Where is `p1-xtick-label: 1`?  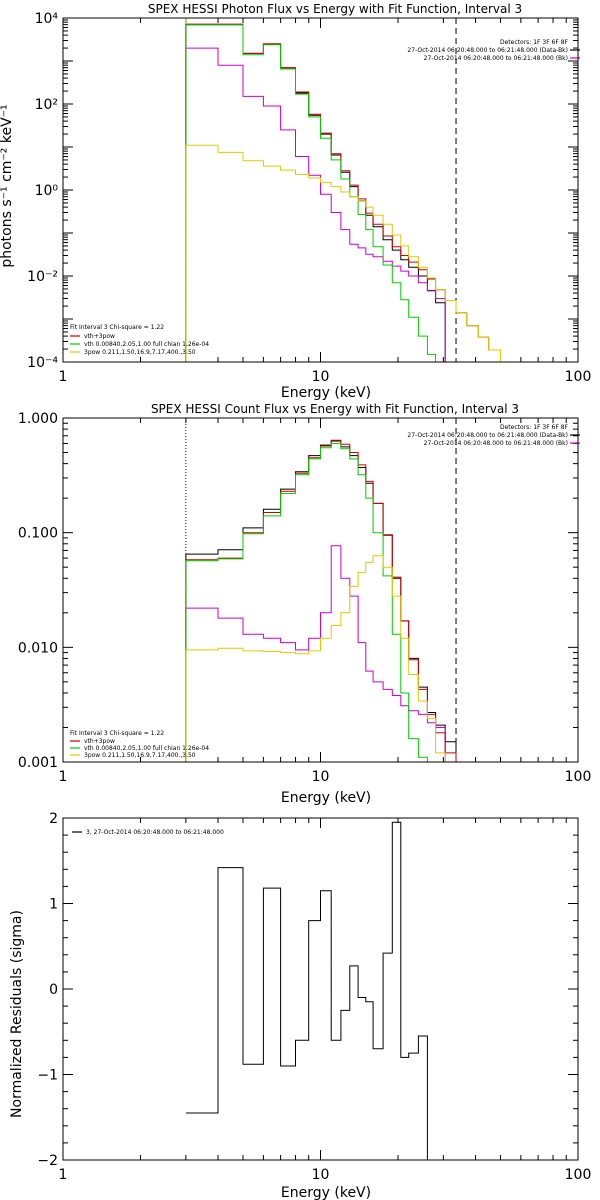
p1-xtick-label: 1 is located at coordinates (63, 377).